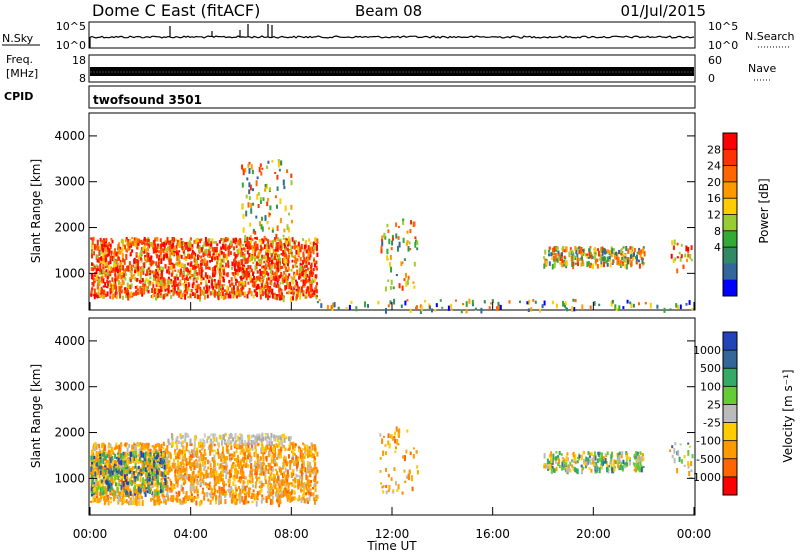 The height and width of the screenshot is (554, 800). Describe the element at coordinates (714, 149) in the screenshot. I see `colorbar-tick-label: 28` at that location.